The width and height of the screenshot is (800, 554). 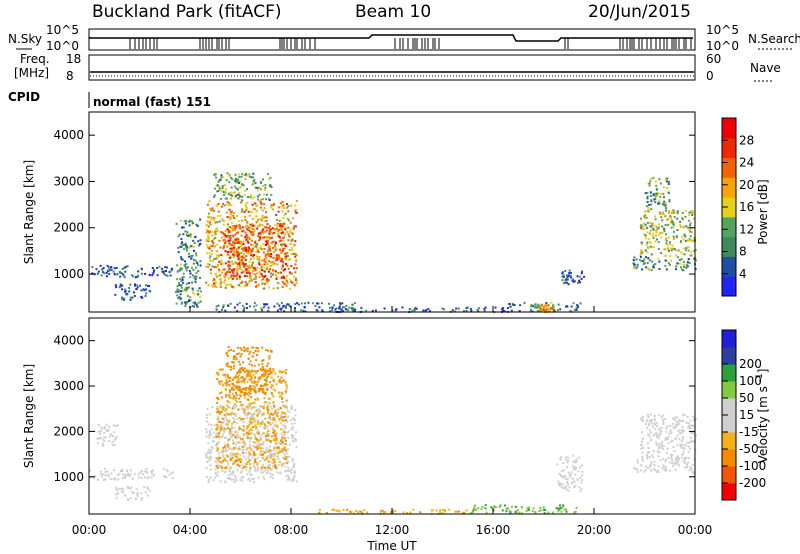 I want to click on nsky-label: N.Sky, so click(x=25, y=39).